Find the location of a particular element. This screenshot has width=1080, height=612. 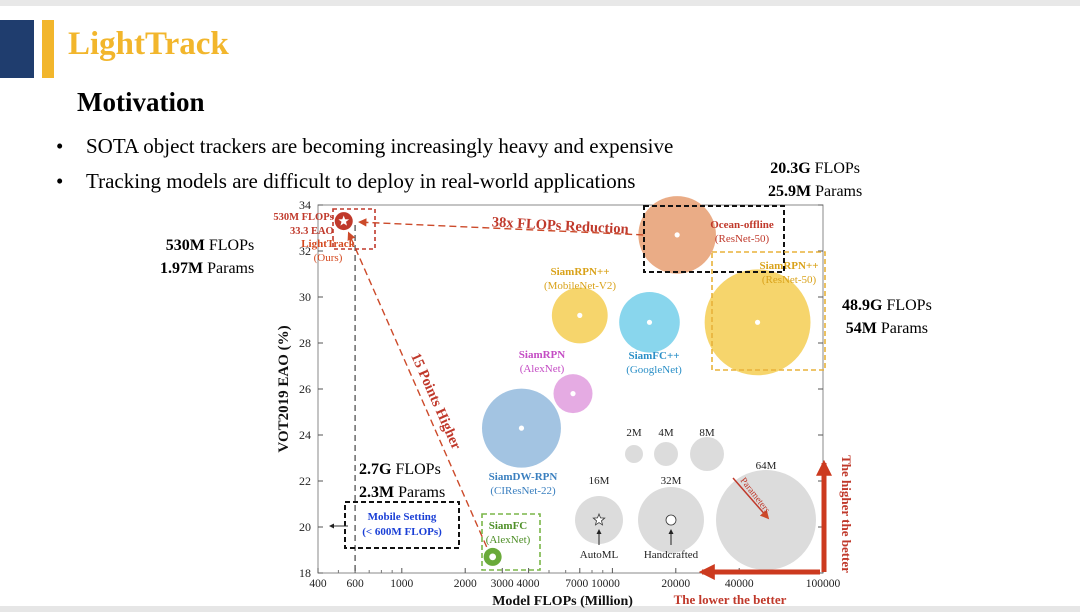

label-siamdw: SiamDW-RPN (CIResNet-22) is located at coordinates (523, 484).